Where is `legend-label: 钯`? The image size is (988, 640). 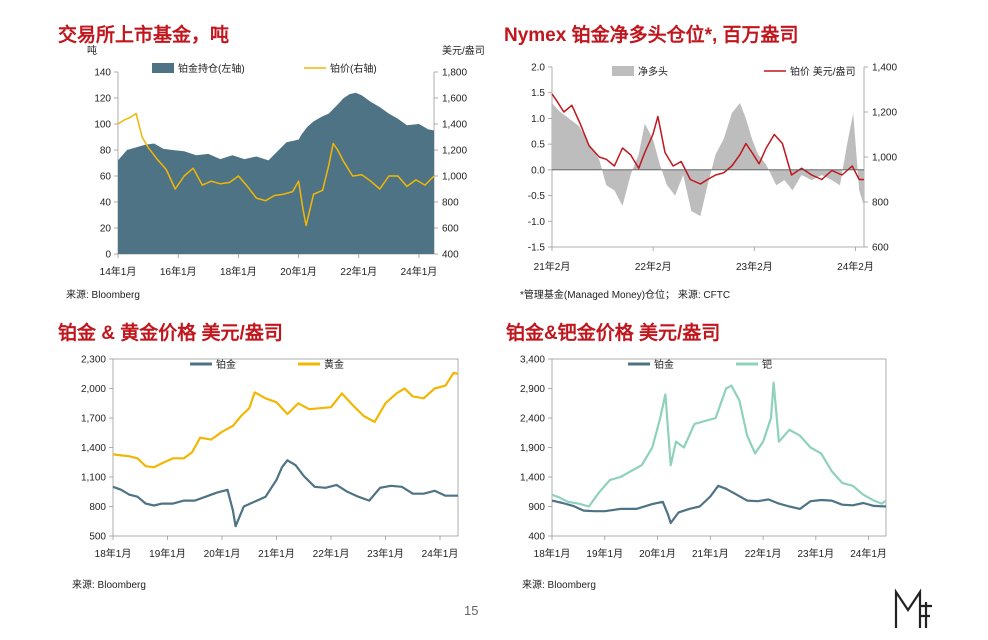 legend-label: 钯 is located at coordinates (767, 365).